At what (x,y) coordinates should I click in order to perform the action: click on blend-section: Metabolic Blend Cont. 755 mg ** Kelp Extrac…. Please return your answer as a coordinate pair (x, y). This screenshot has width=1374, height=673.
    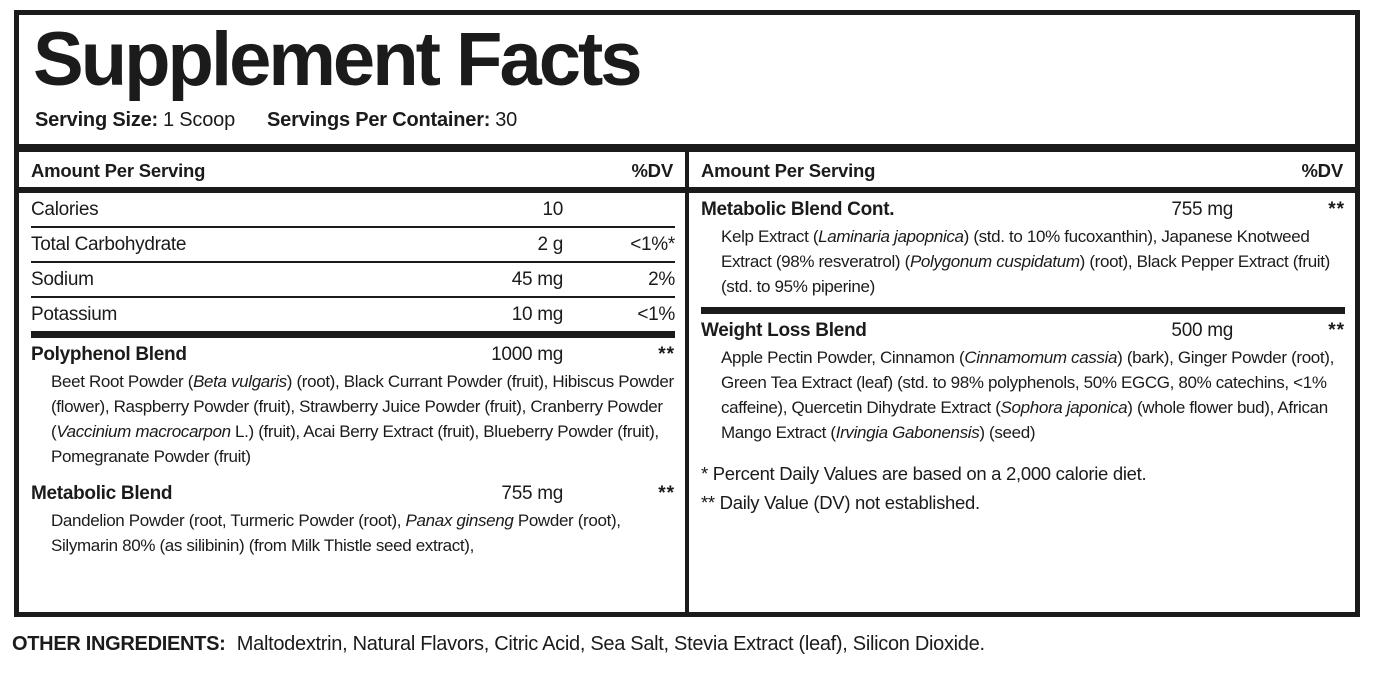
    Looking at the image, I should click on (1023, 254).